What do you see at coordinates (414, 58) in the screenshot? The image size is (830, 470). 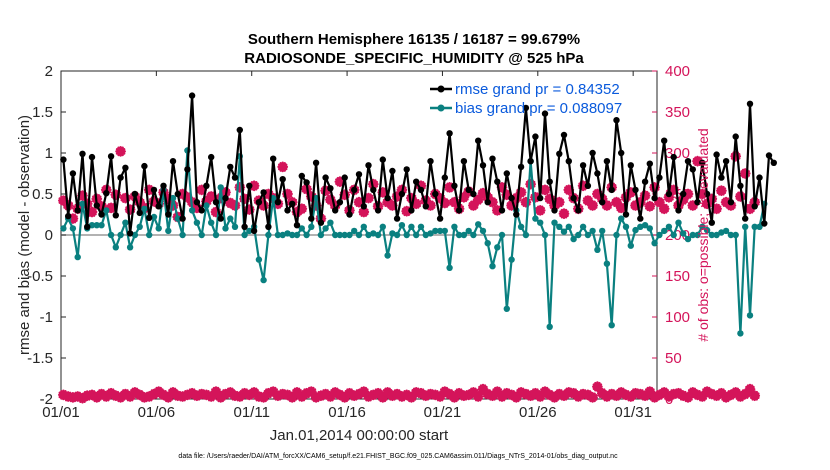 I see `chart-subtitle: RADIOSONDE_SPECIFIC_HUMIDITY @ 525 hPa` at bounding box center [414, 58].